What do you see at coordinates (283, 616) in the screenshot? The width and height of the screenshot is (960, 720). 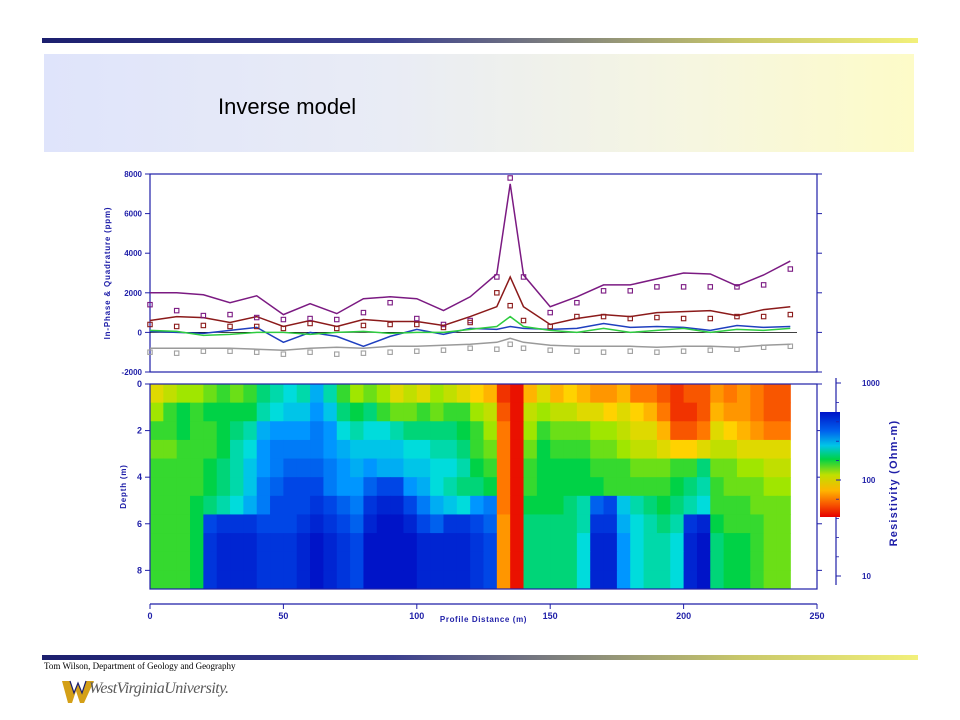 I see `x-tick-label: 50` at bounding box center [283, 616].